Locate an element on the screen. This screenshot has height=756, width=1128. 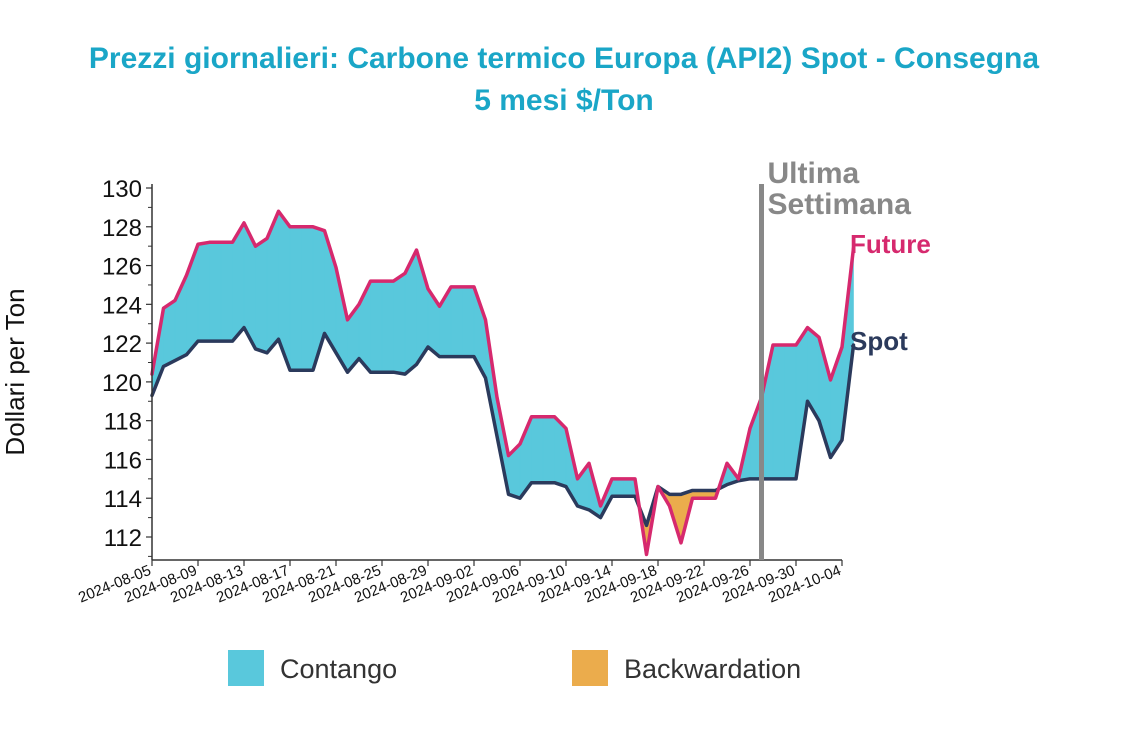
y-tick-label-120: 120 is located at coordinates (122, 383).